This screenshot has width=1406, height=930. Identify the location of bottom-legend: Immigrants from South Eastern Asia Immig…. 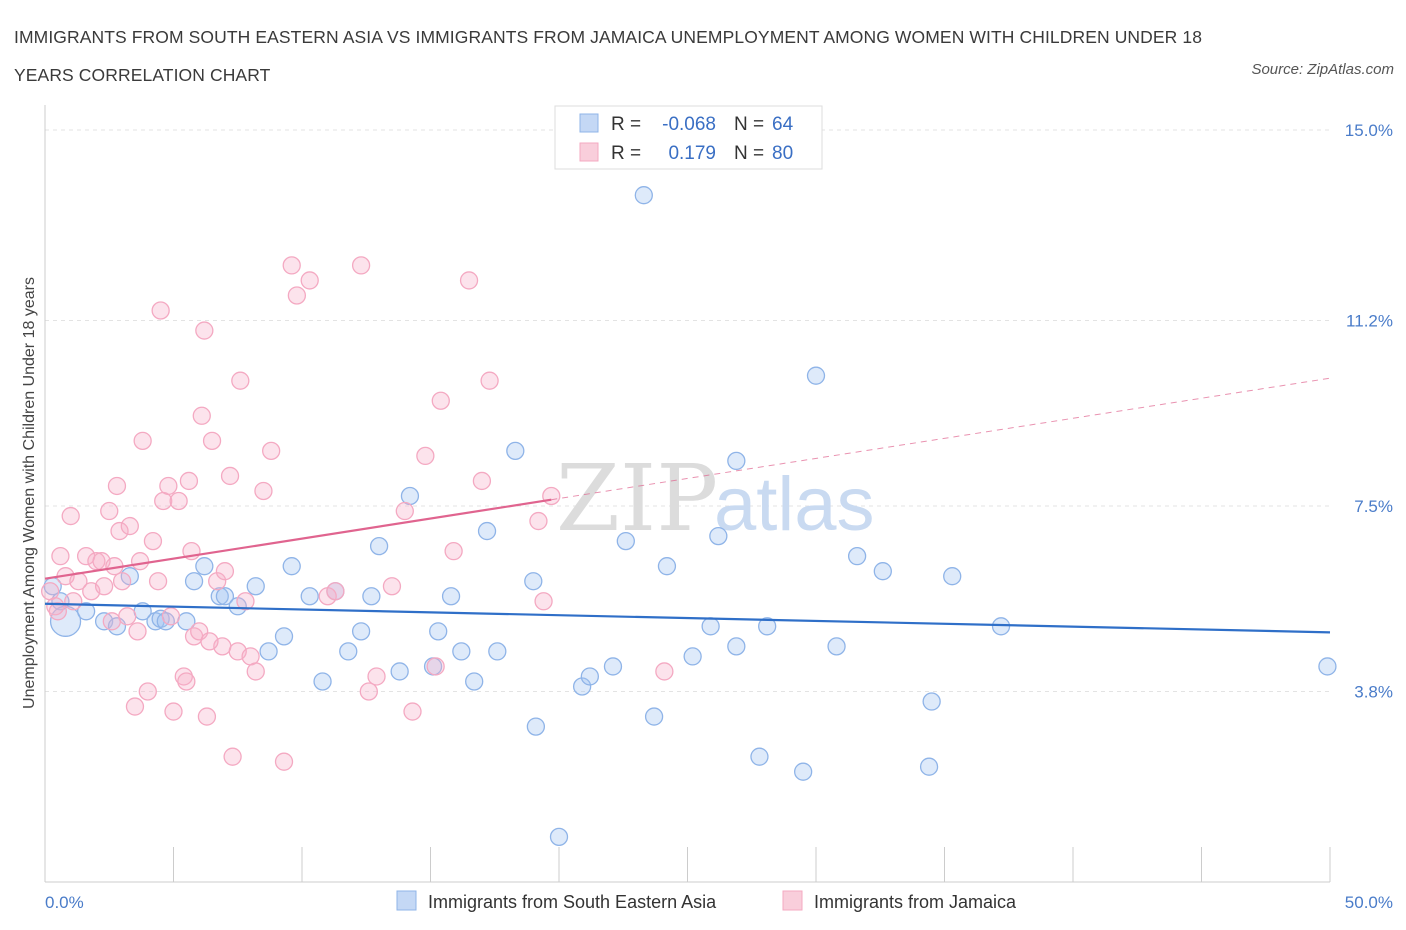
(706, 901).